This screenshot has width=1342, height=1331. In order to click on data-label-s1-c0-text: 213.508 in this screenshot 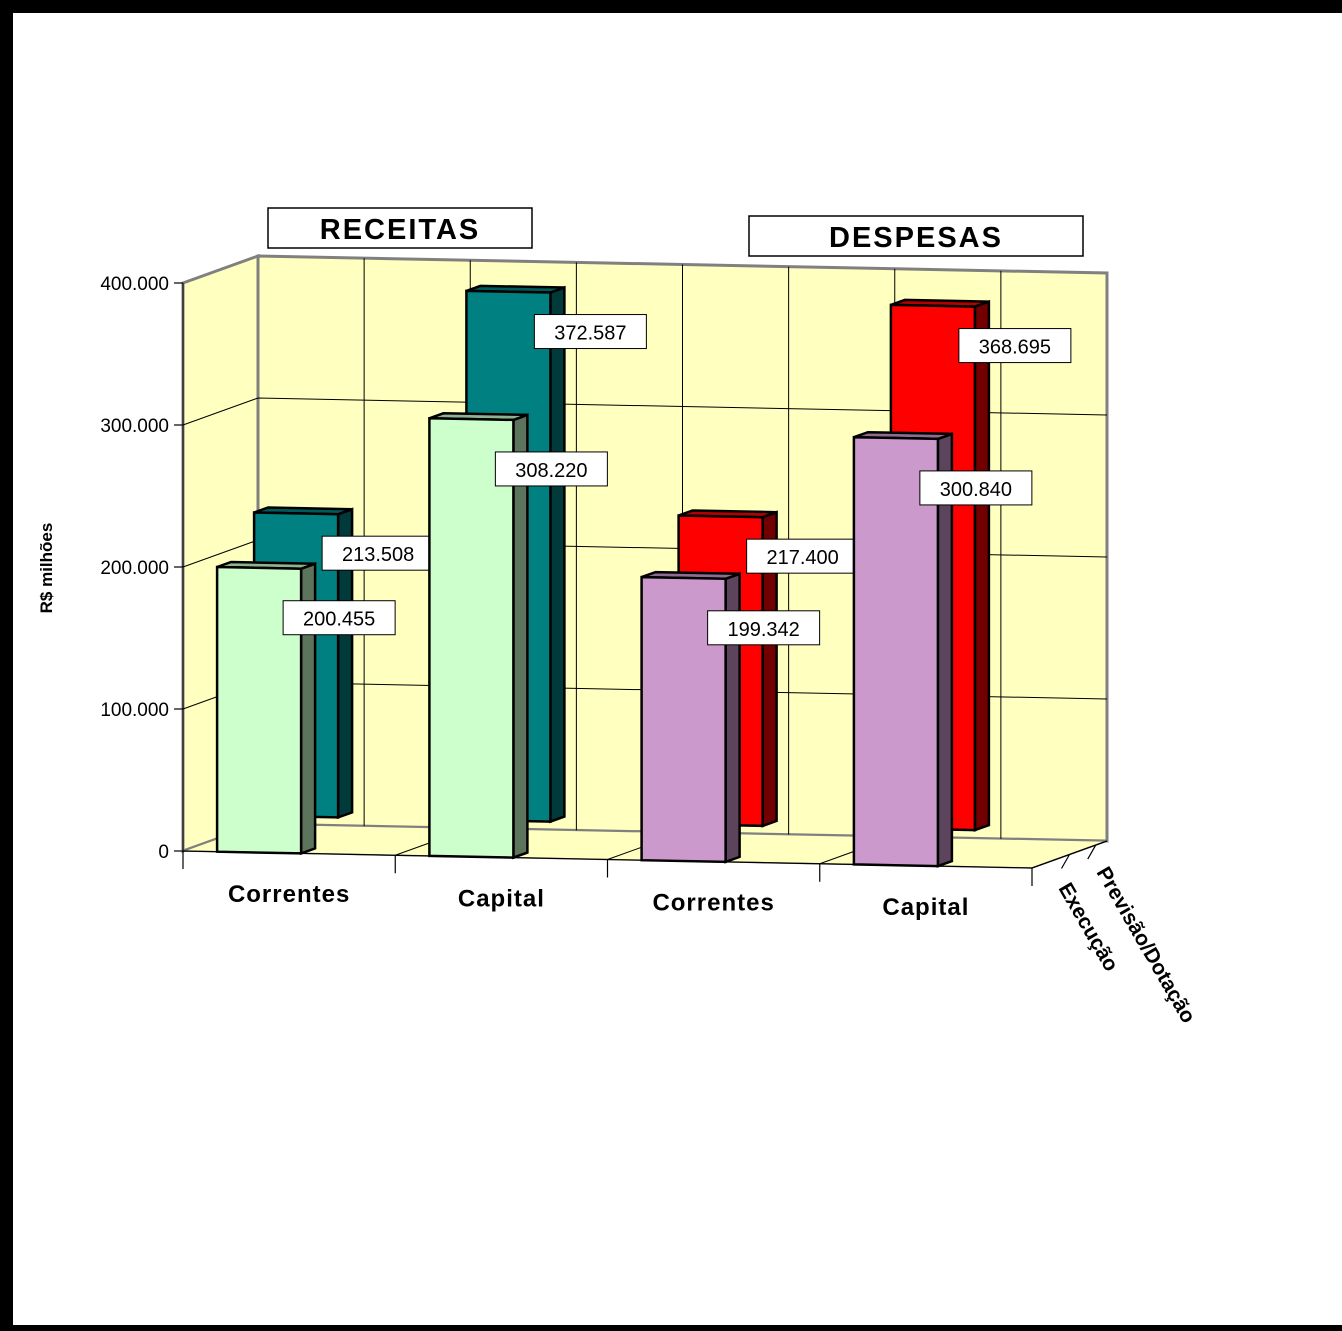, I will do `click(378, 555)`.